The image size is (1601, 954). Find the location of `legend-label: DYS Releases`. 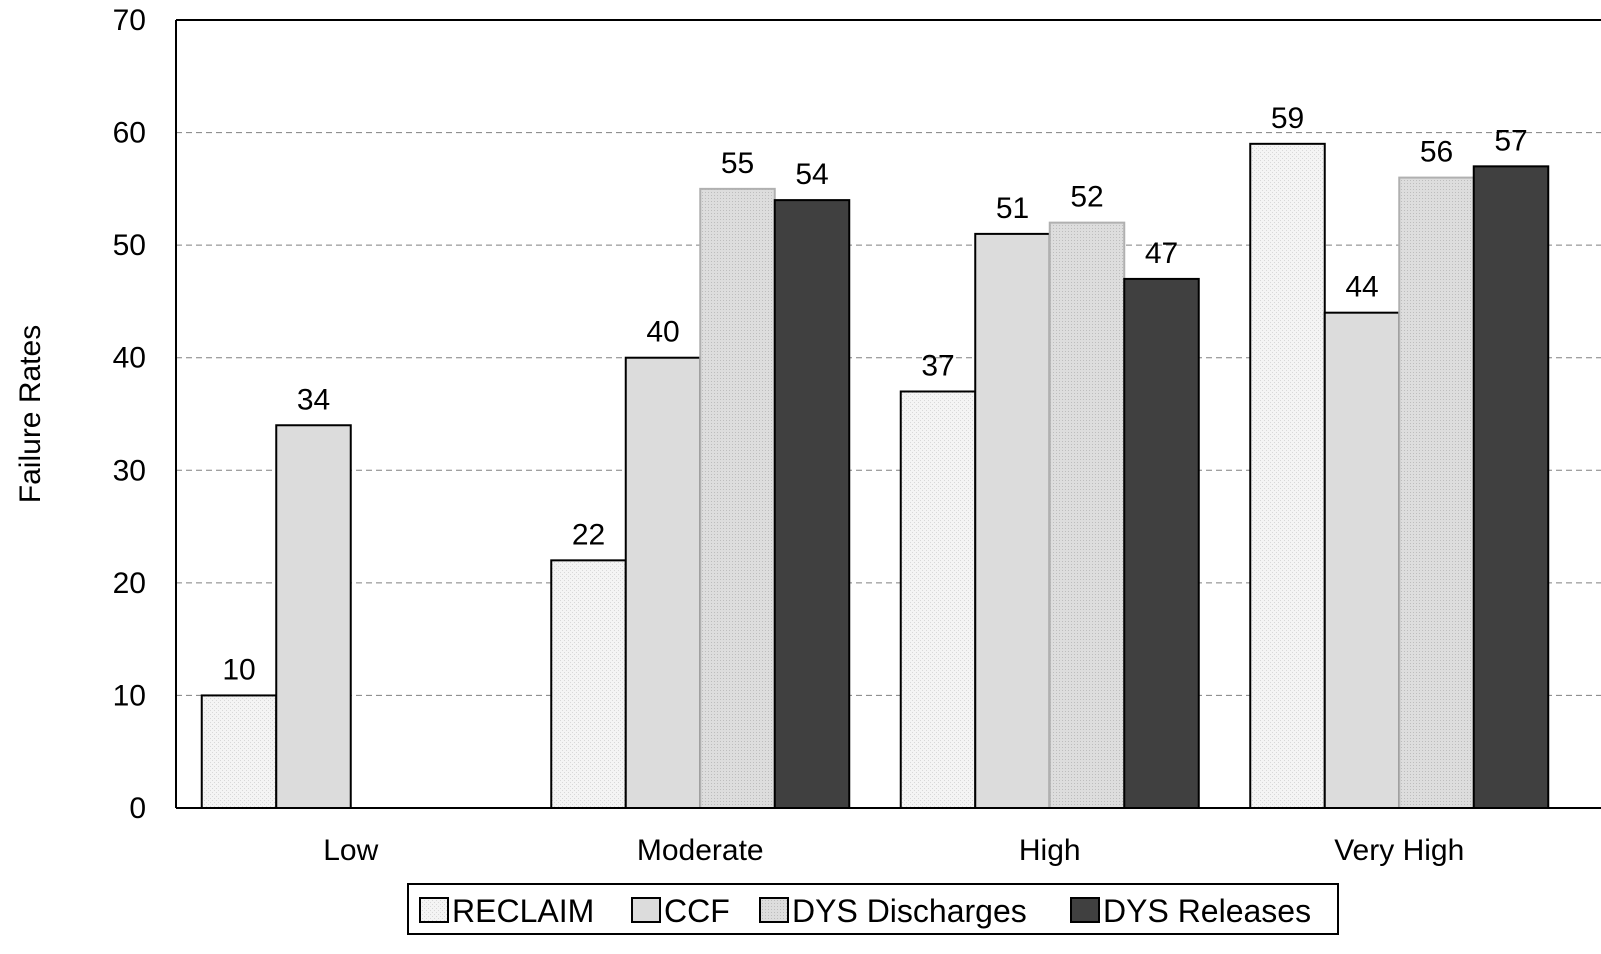

legend-label: DYS Releases is located at coordinates (1207, 911).